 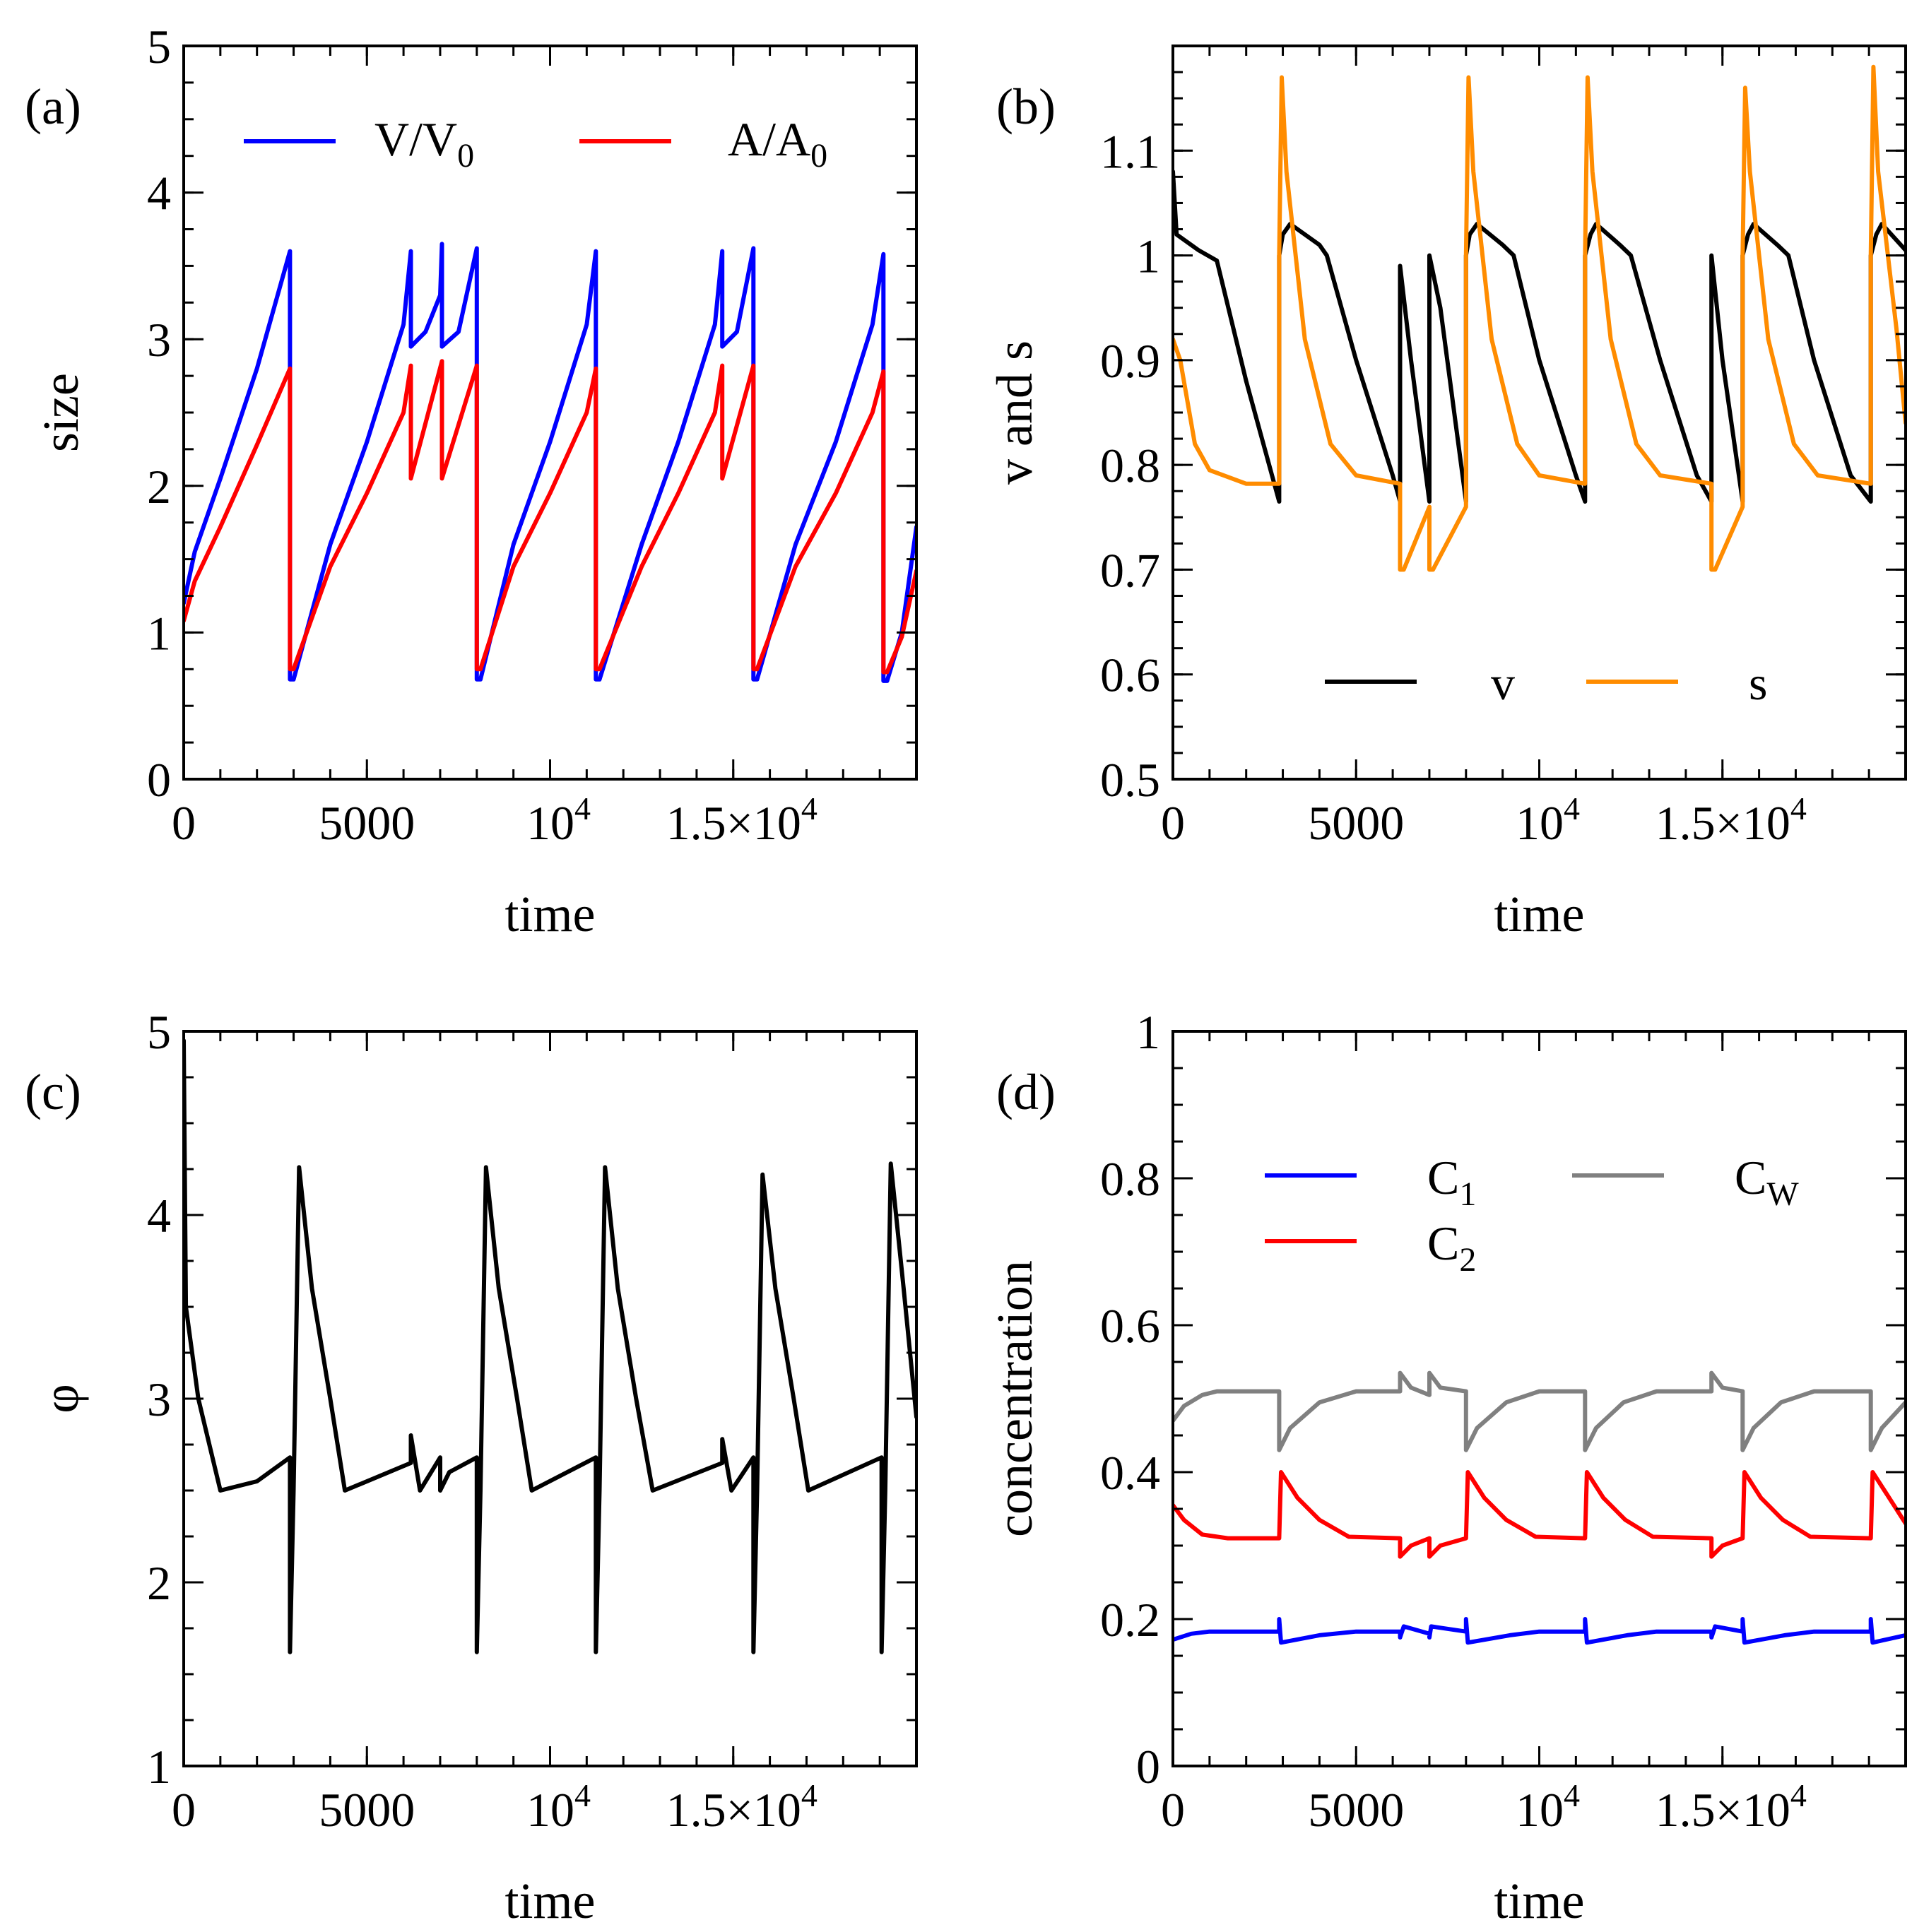 I want to click on panel-label: (c), so click(x=53, y=1092).